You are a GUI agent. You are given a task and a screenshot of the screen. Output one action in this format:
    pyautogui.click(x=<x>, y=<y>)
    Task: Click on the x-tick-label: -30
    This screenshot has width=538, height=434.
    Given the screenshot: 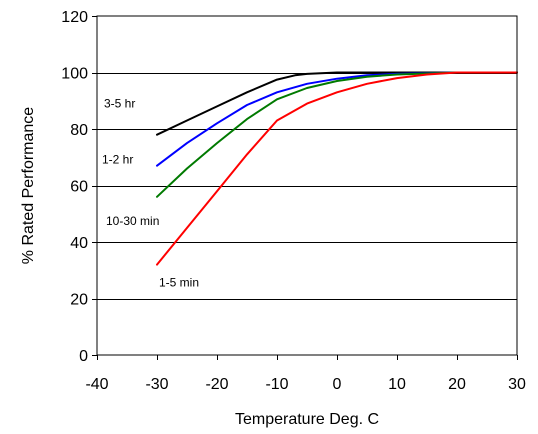 What is the action you would take?
    pyautogui.click(x=156, y=384)
    